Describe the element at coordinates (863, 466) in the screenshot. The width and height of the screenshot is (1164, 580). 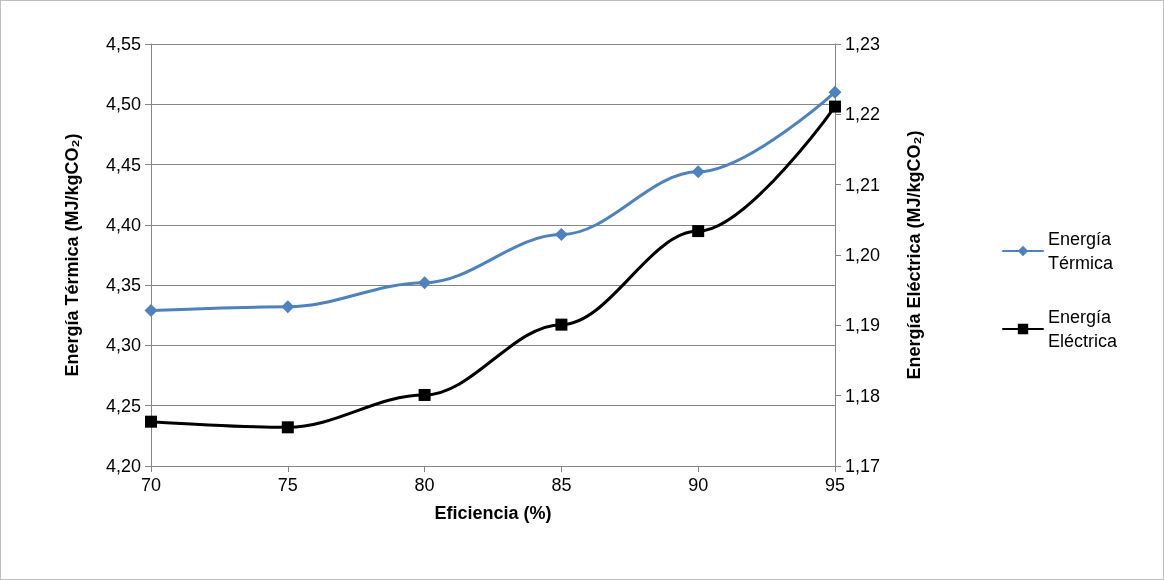
I see `y2-tick-label: 1,17` at that location.